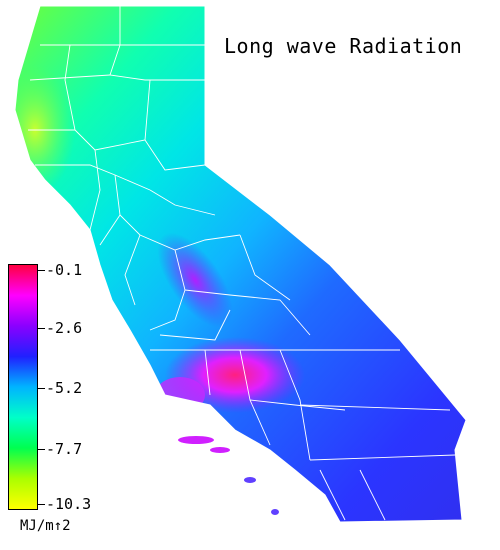  What do you see at coordinates (69, 504) in the screenshot?
I see `colorbar-tick-label: -10.3` at bounding box center [69, 504].